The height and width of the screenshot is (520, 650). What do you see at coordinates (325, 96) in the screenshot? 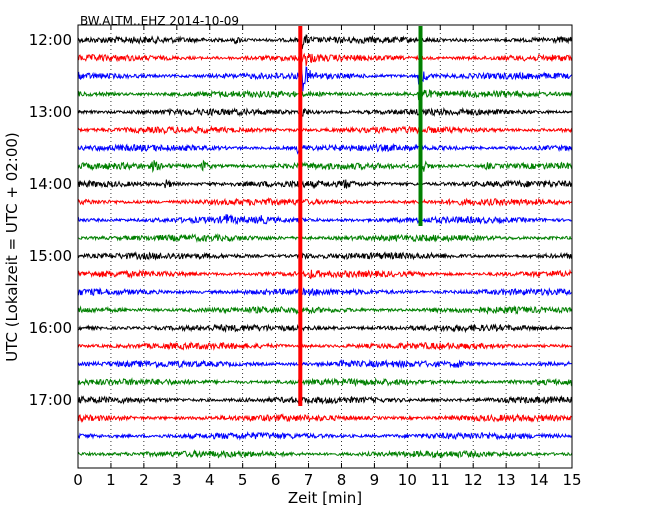
I see `trace-1245: 12:45` at bounding box center [325, 96].